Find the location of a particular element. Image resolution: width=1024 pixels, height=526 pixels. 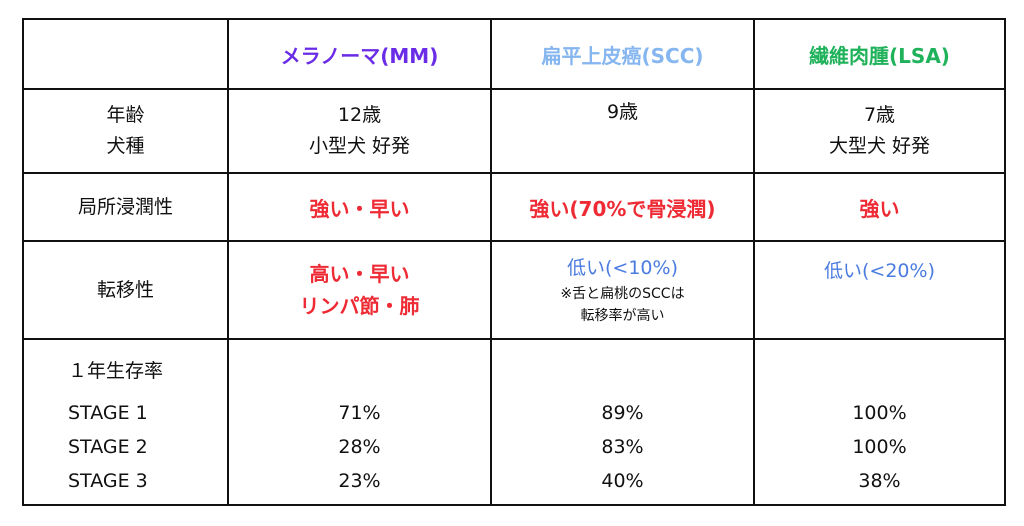

header-cell-mm: メラノーマ(MM) is located at coordinates (359, 54).